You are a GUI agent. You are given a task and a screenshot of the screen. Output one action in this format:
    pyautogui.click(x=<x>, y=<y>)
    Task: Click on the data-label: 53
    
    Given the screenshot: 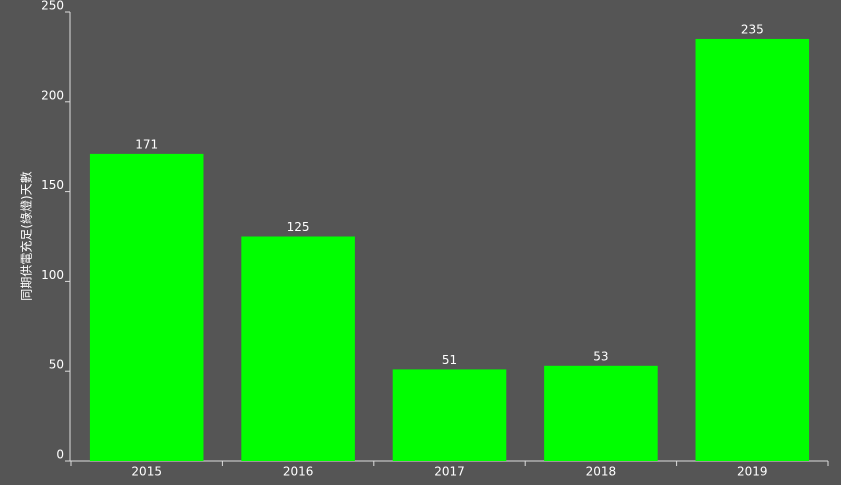 What is the action you would take?
    pyautogui.click(x=600, y=356)
    